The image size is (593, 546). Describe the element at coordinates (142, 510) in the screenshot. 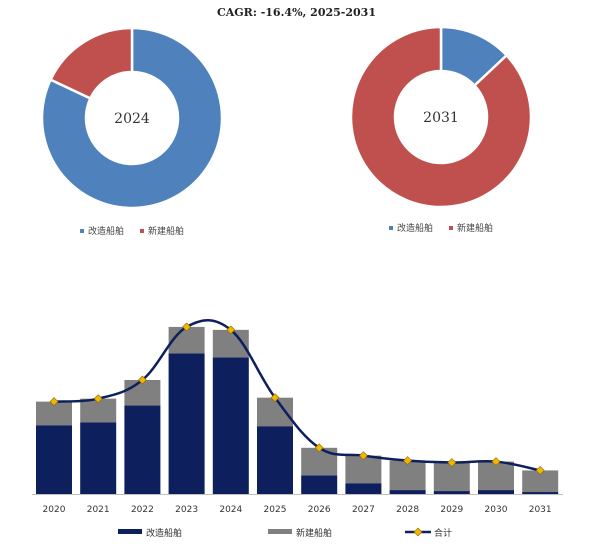

I see `x-tick-label-2022: 2022` at that location.